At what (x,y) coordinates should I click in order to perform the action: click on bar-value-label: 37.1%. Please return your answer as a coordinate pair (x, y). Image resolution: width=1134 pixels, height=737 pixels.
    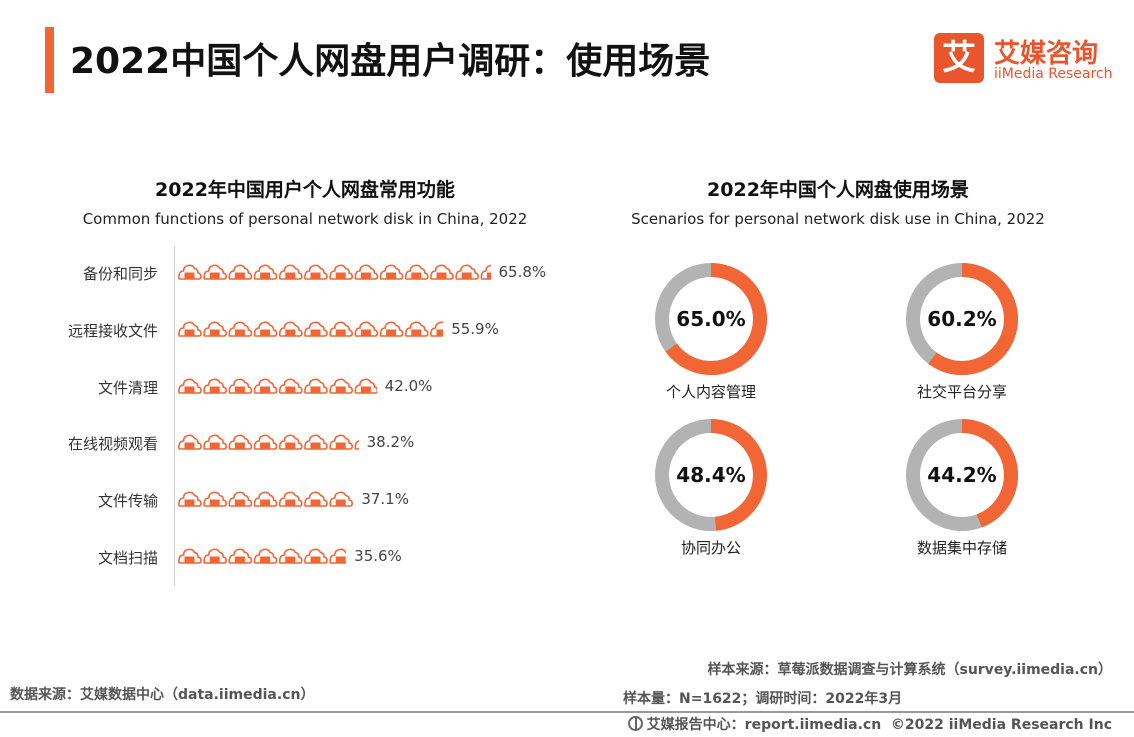
    Looking at the image, I should click on (385, 499).